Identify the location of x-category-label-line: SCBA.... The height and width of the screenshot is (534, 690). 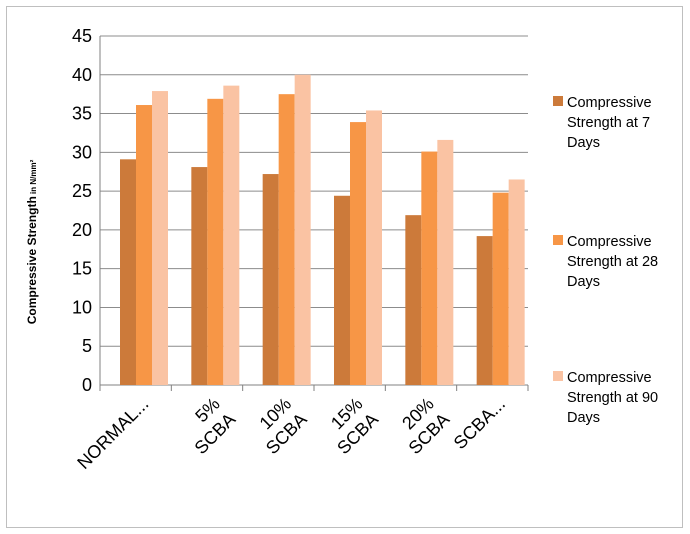
(479, 423).